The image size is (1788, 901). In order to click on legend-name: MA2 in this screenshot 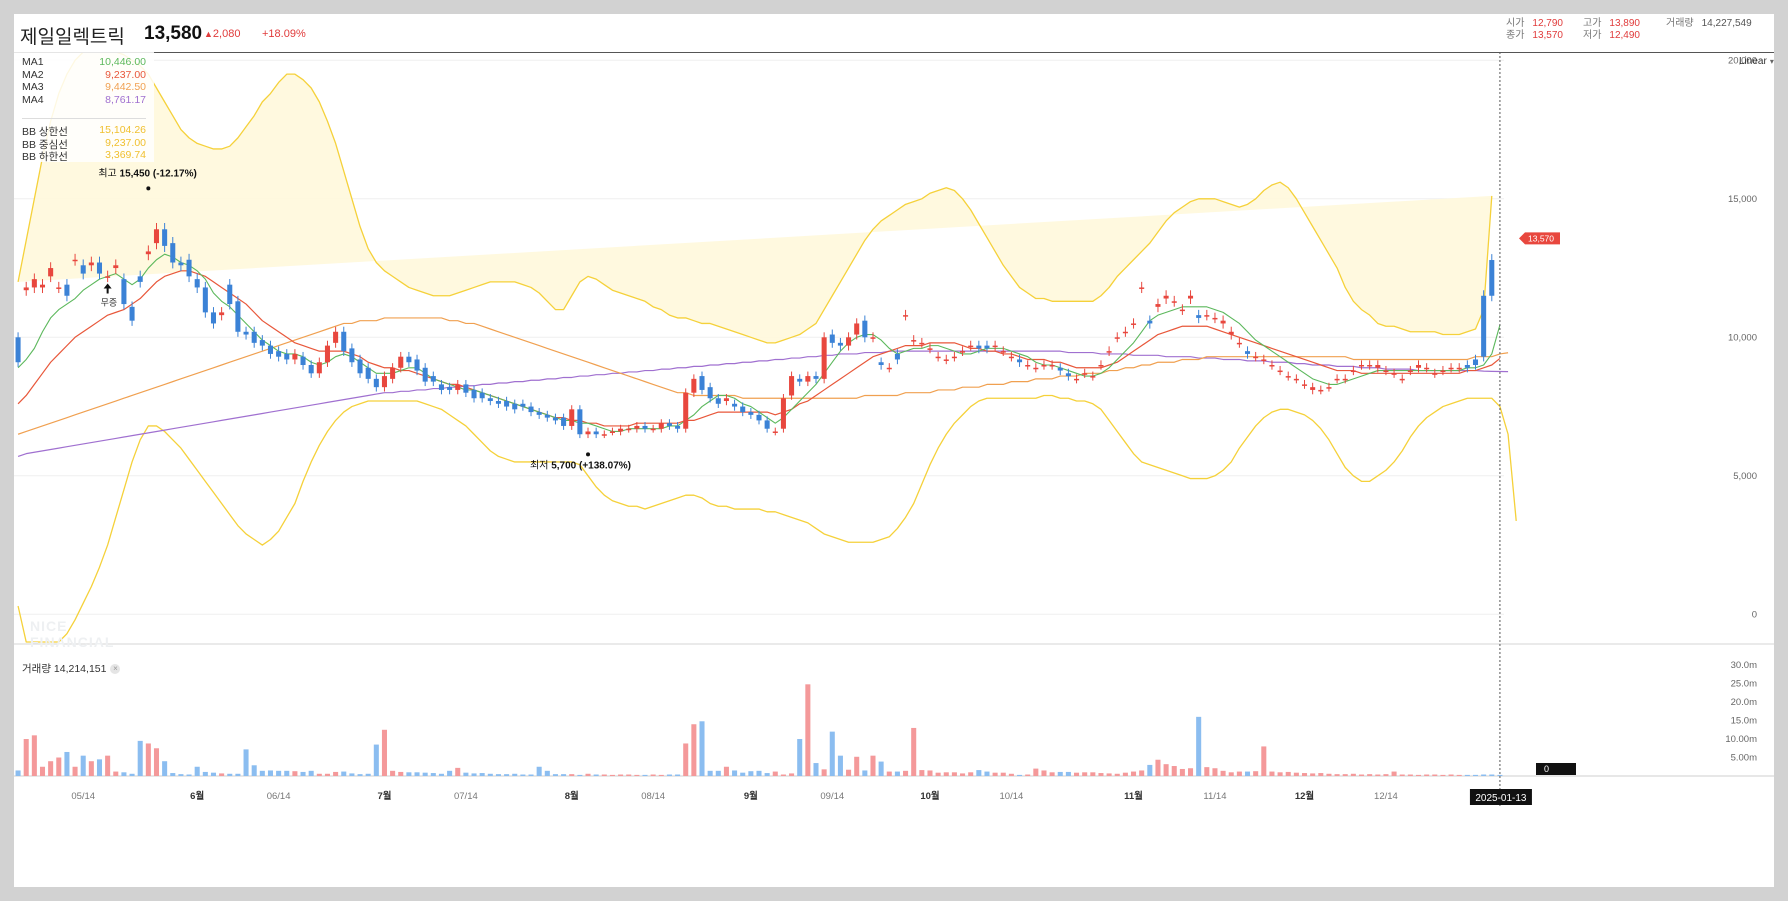, I will do `click(33, 74)`.